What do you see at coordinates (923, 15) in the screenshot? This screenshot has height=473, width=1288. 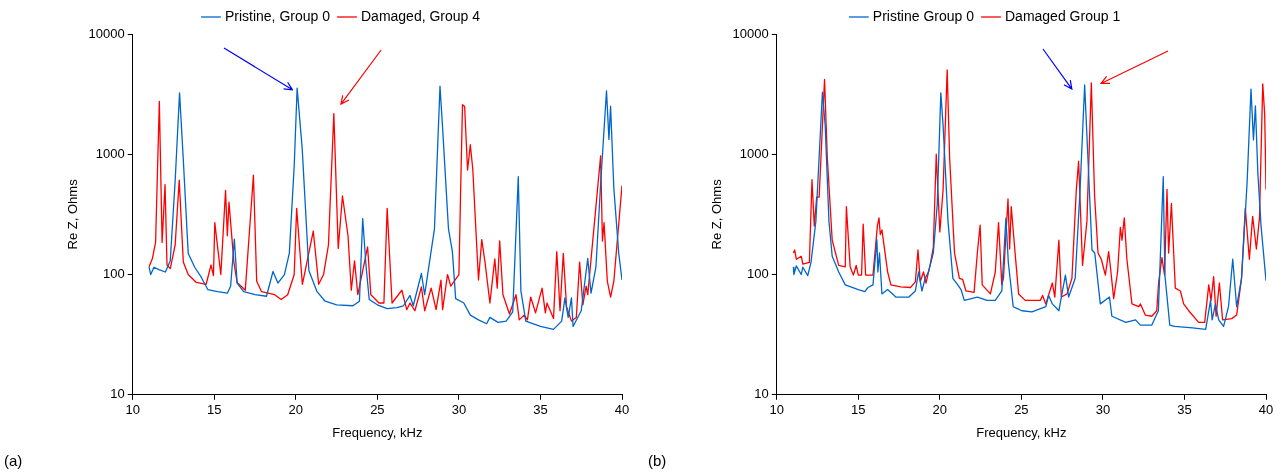 I see `legend-label: Pristine Group 0` at bounding box center [923, 15].